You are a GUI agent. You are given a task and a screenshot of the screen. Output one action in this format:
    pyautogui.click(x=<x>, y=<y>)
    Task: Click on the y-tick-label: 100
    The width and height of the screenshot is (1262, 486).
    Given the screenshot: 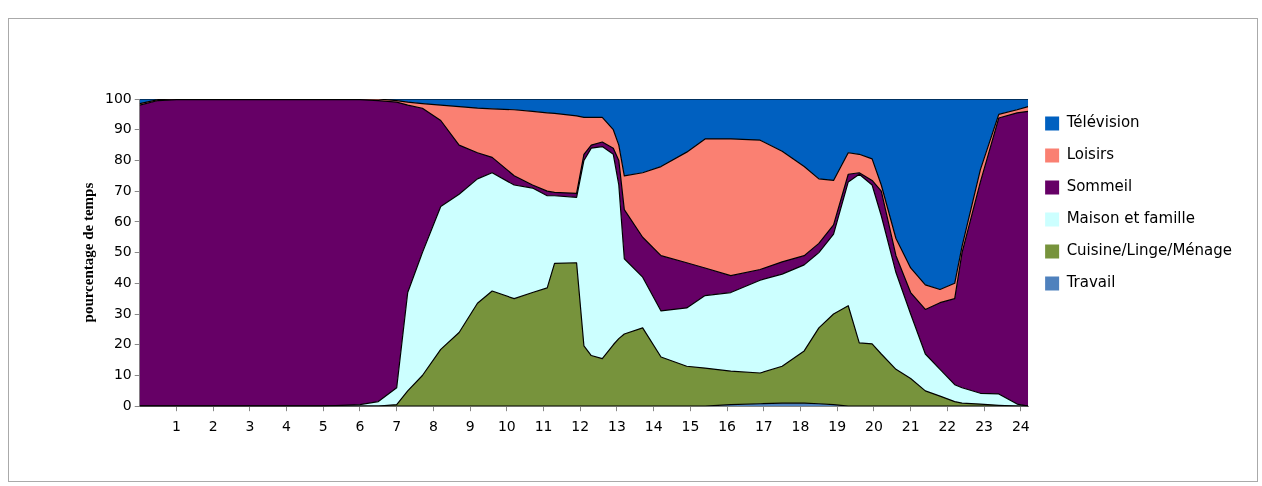 What is the action you would take?
    pyautogui.click(x=118, y=97)
    